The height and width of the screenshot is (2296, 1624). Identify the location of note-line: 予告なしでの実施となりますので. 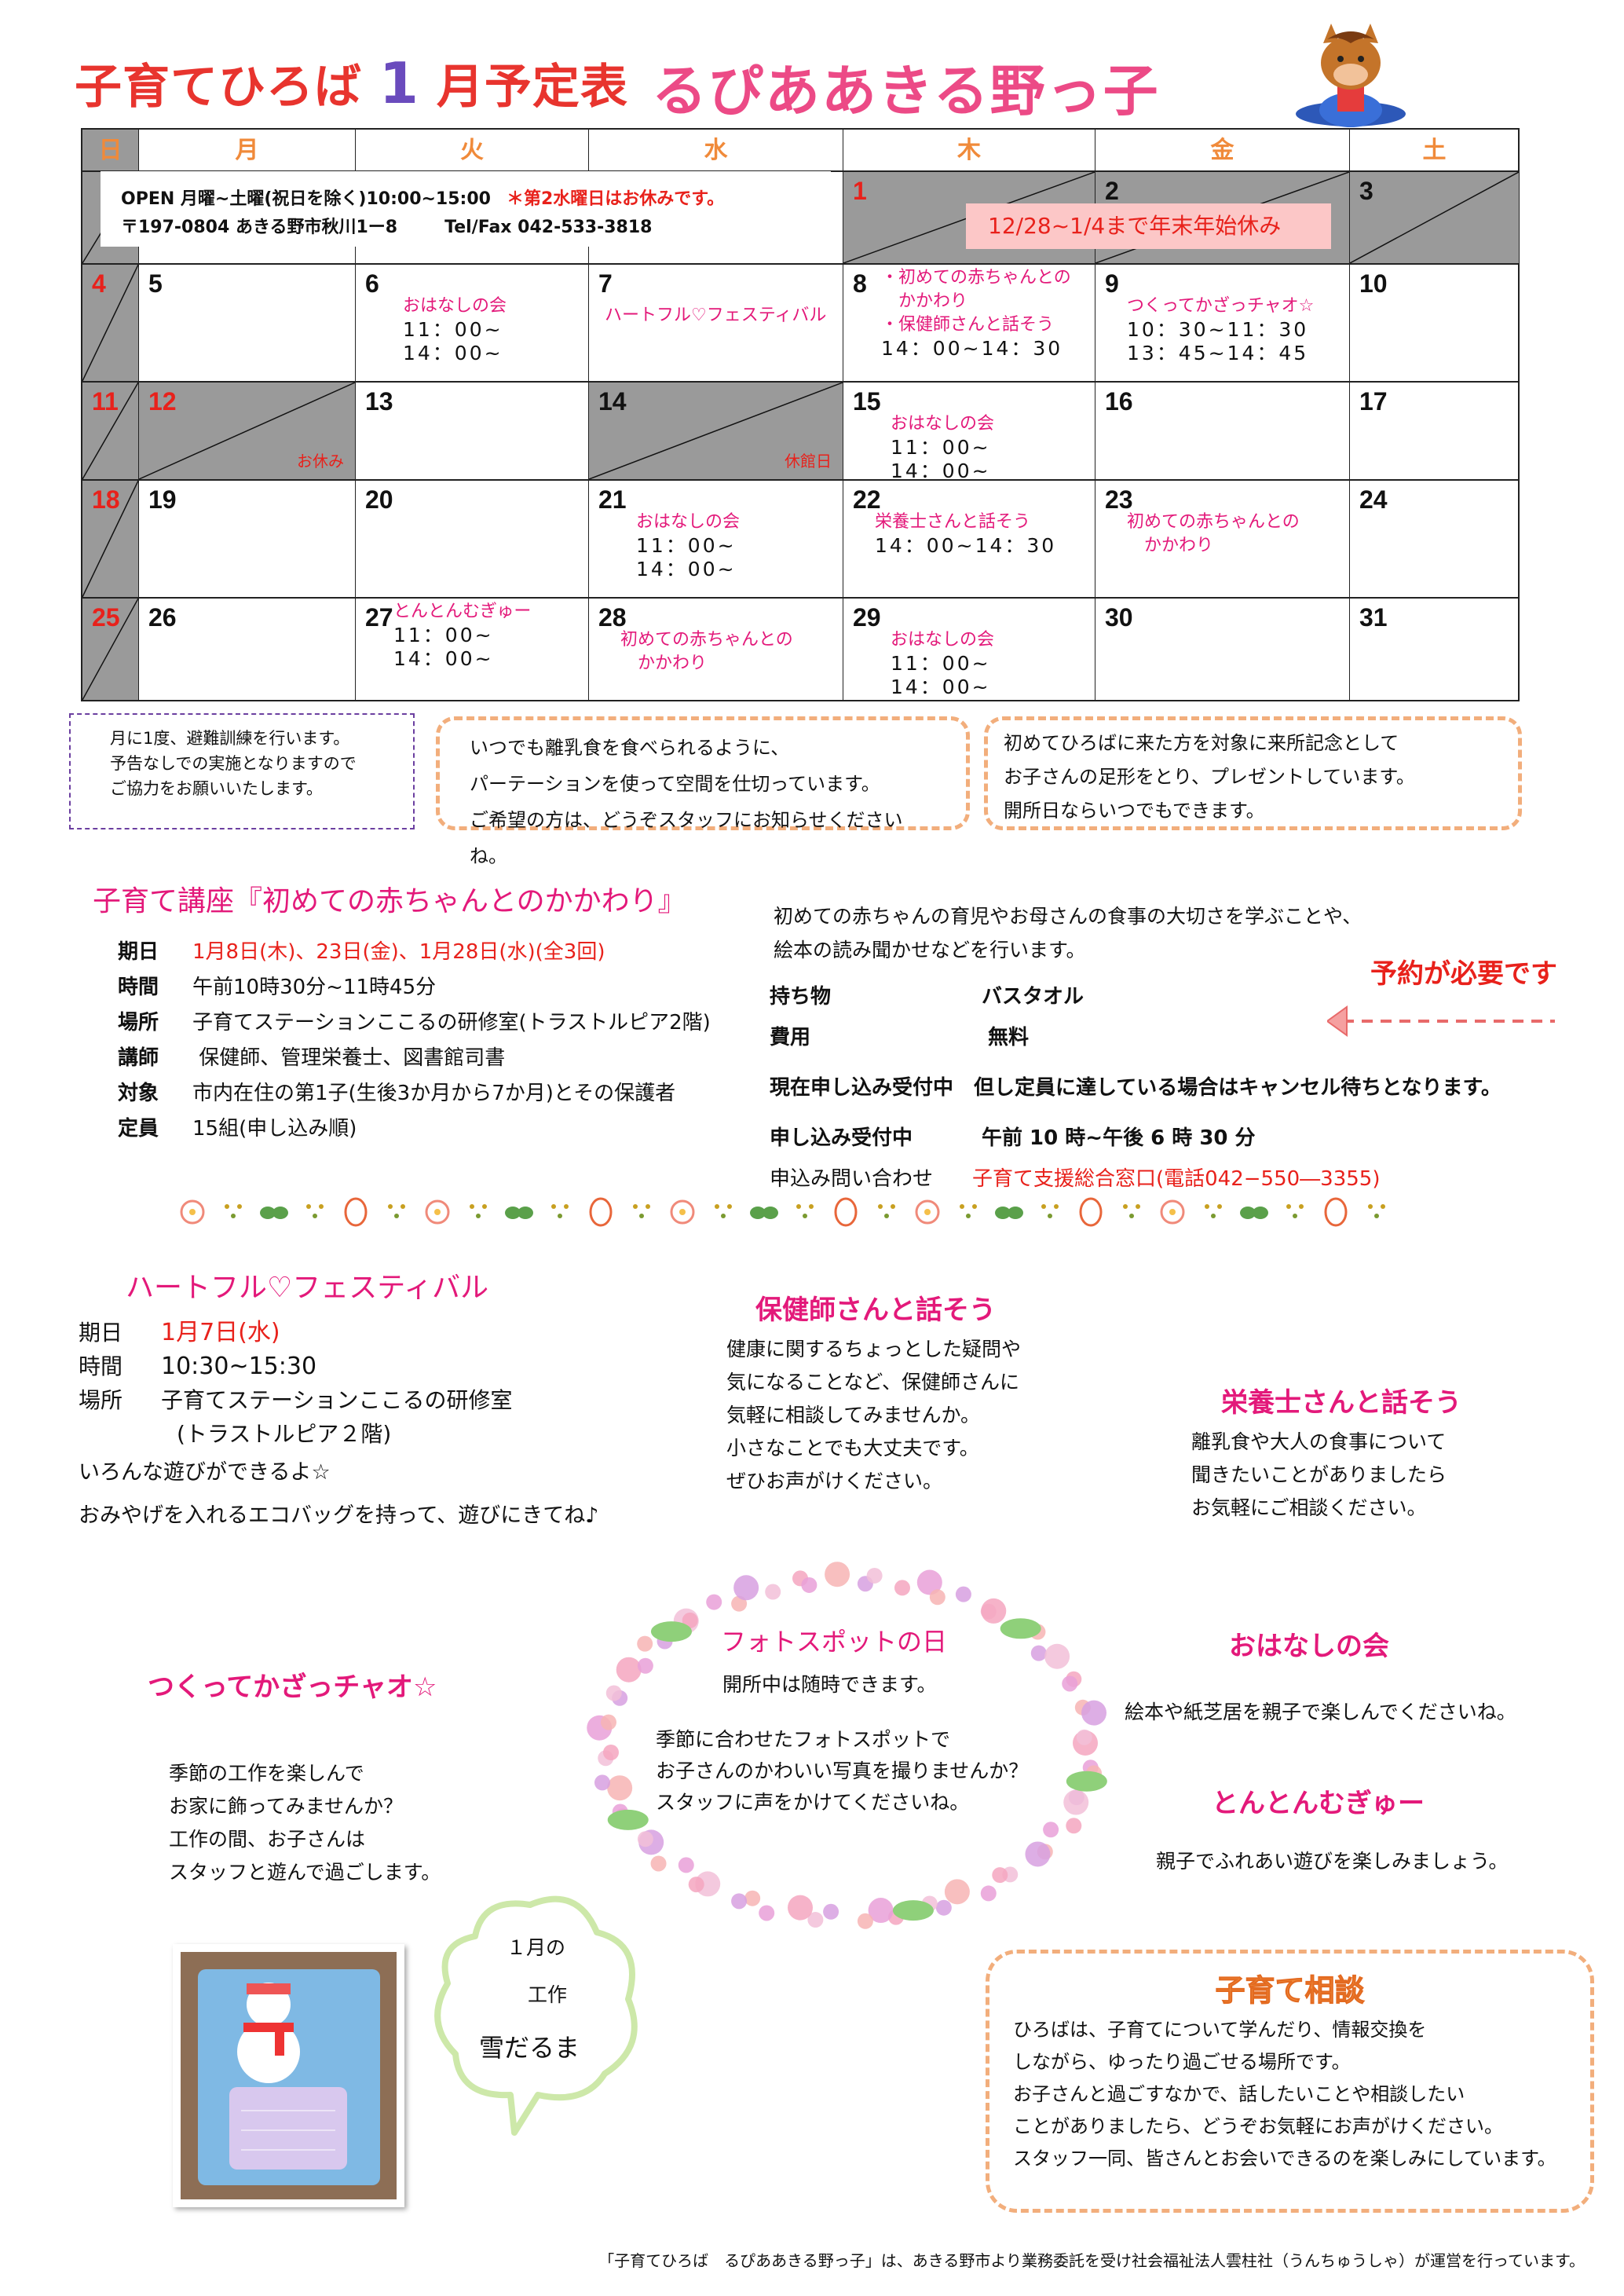
(233, 763).